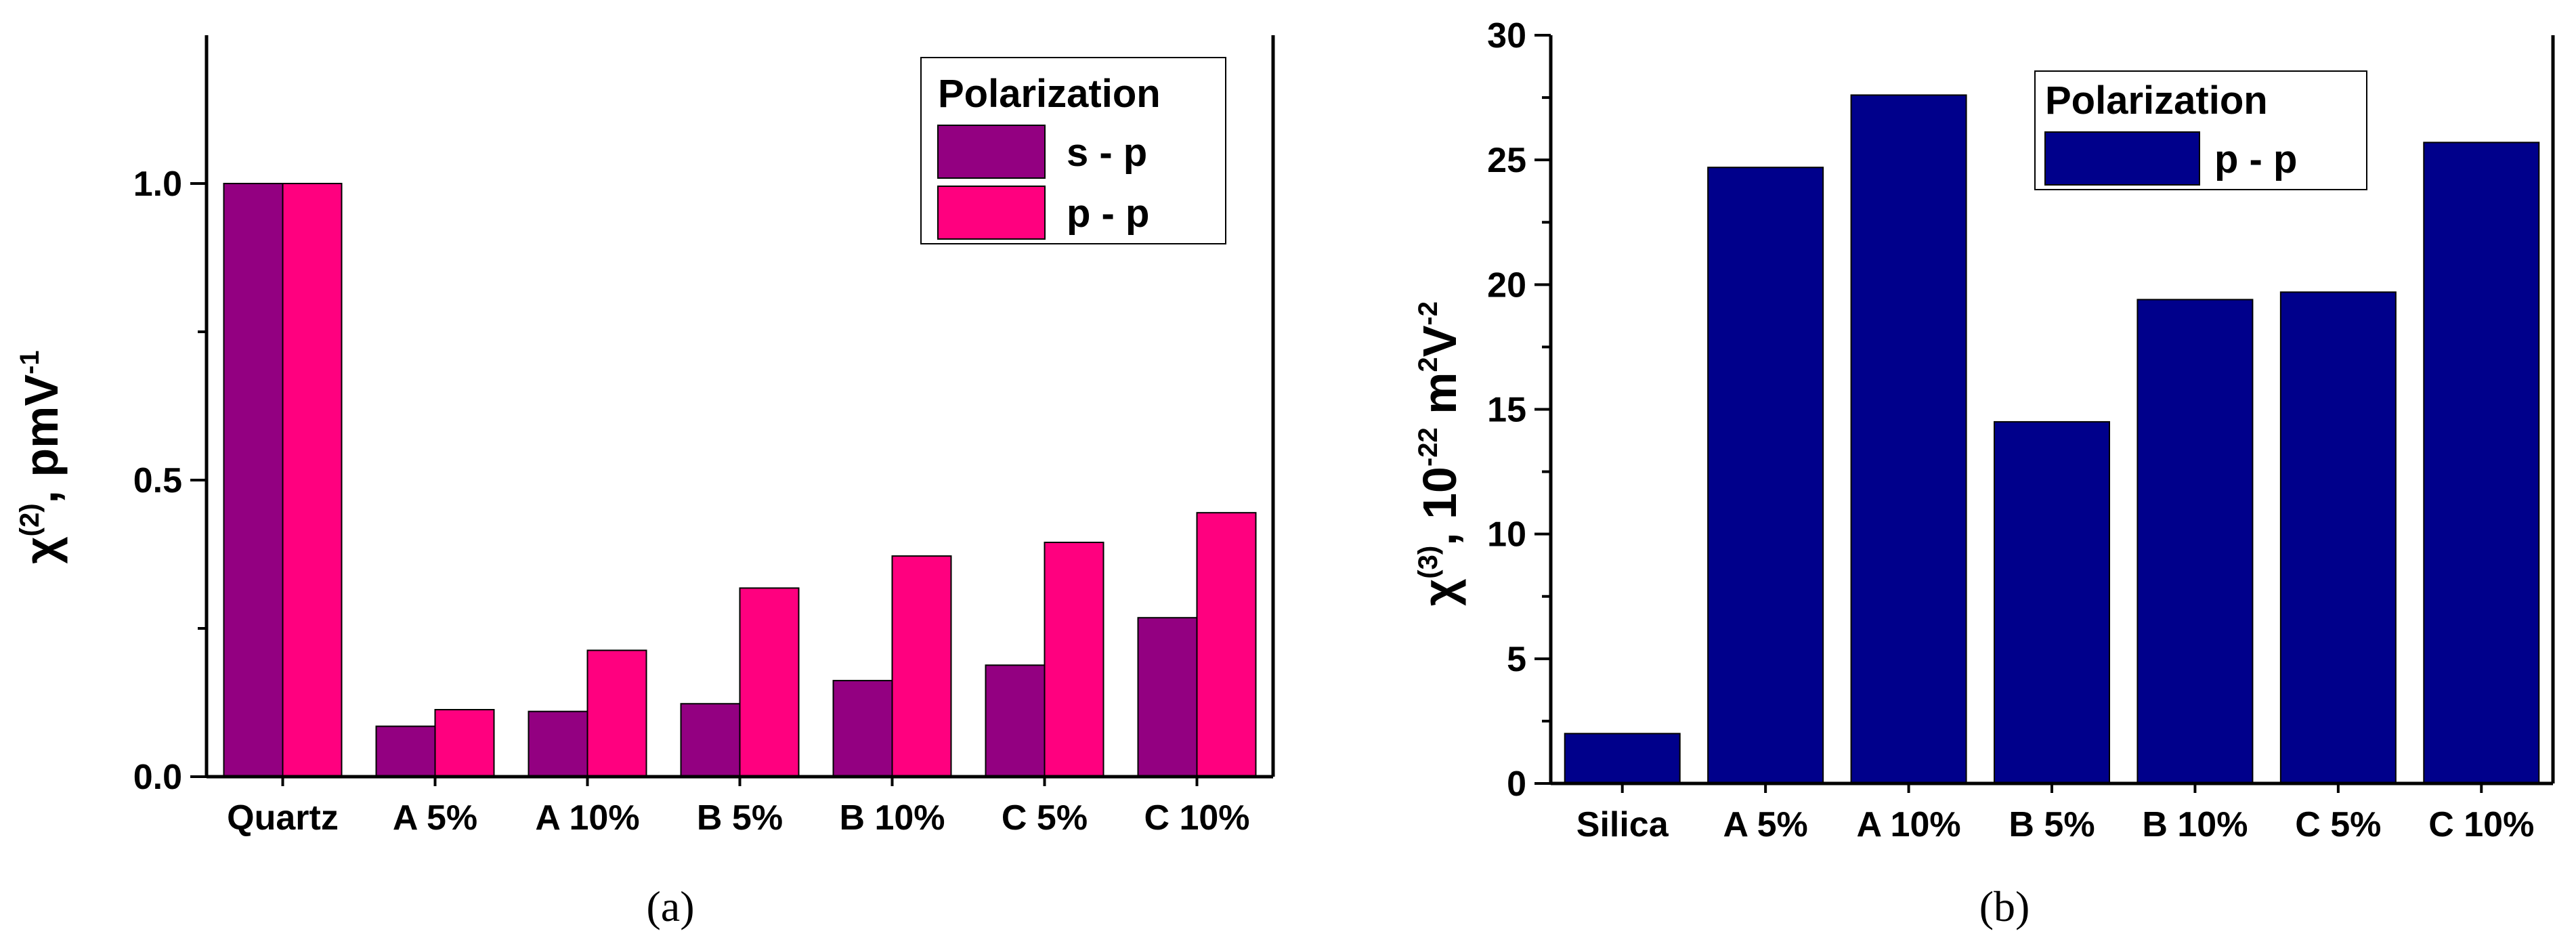 Image resolution: width=2576 pixels, height=948 pixels. I want to click on chart-a-ylabel-text: χ(2), pmV-1, so click(41, 456).